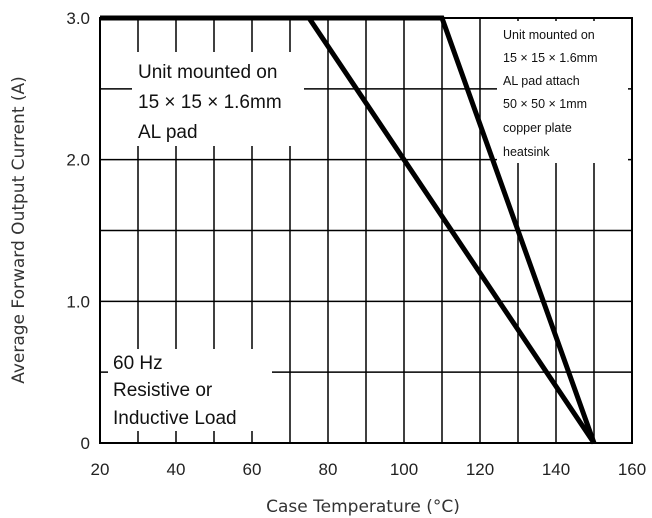  Describe the element at coordinates (78, 18) in the screenshot. I see `y-tick-label: 3.0` at that location.